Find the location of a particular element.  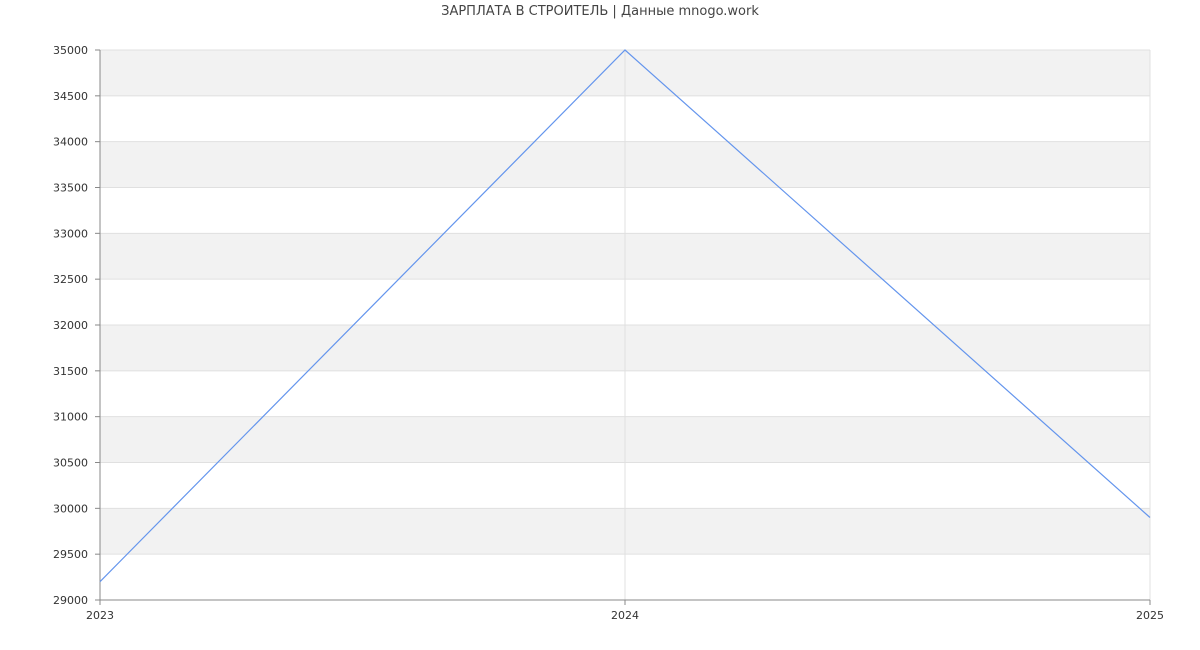

y-tick-label: 30000 is located at coordinates (70, 508).